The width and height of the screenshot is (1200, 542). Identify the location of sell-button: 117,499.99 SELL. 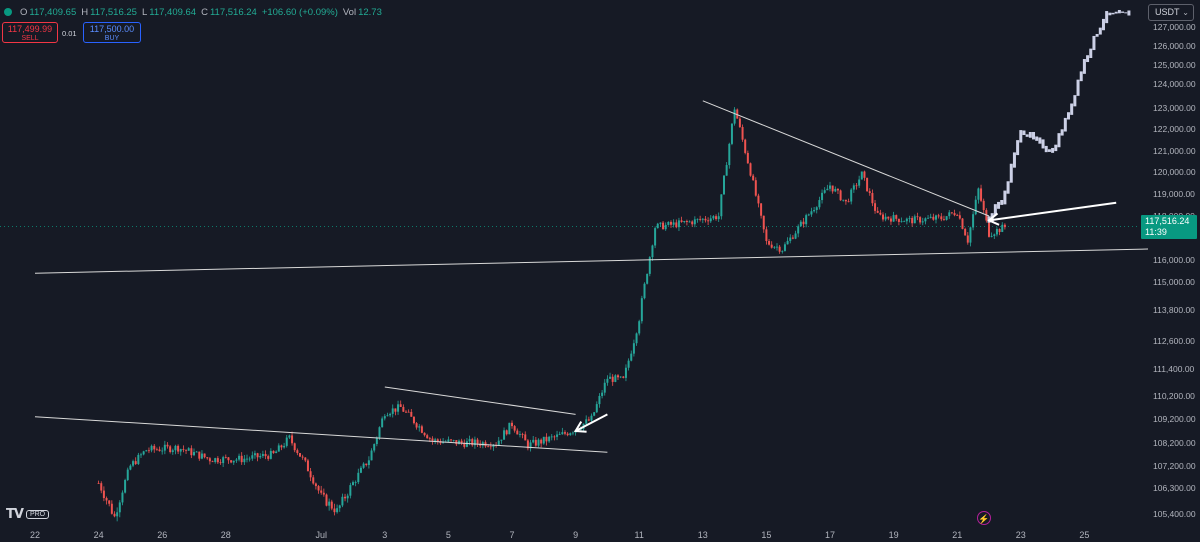
(30, 32).